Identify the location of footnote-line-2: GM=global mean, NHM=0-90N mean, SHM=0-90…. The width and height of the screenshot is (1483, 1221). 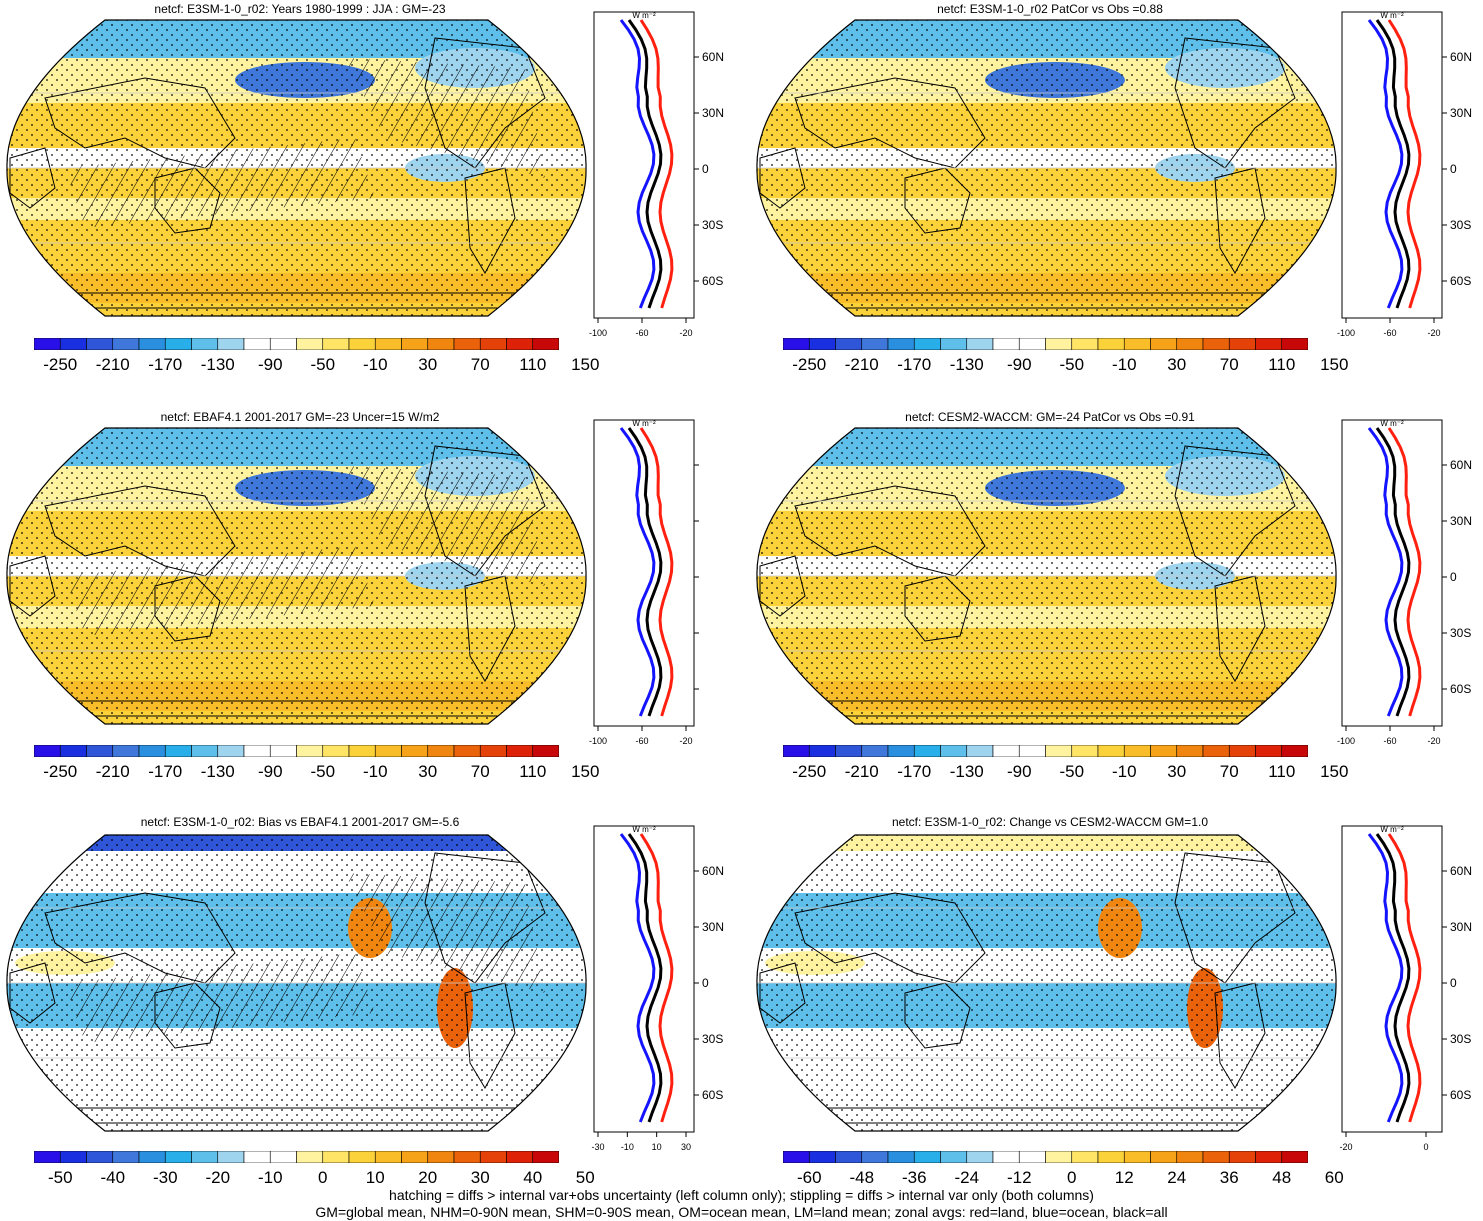
(741, 1212).